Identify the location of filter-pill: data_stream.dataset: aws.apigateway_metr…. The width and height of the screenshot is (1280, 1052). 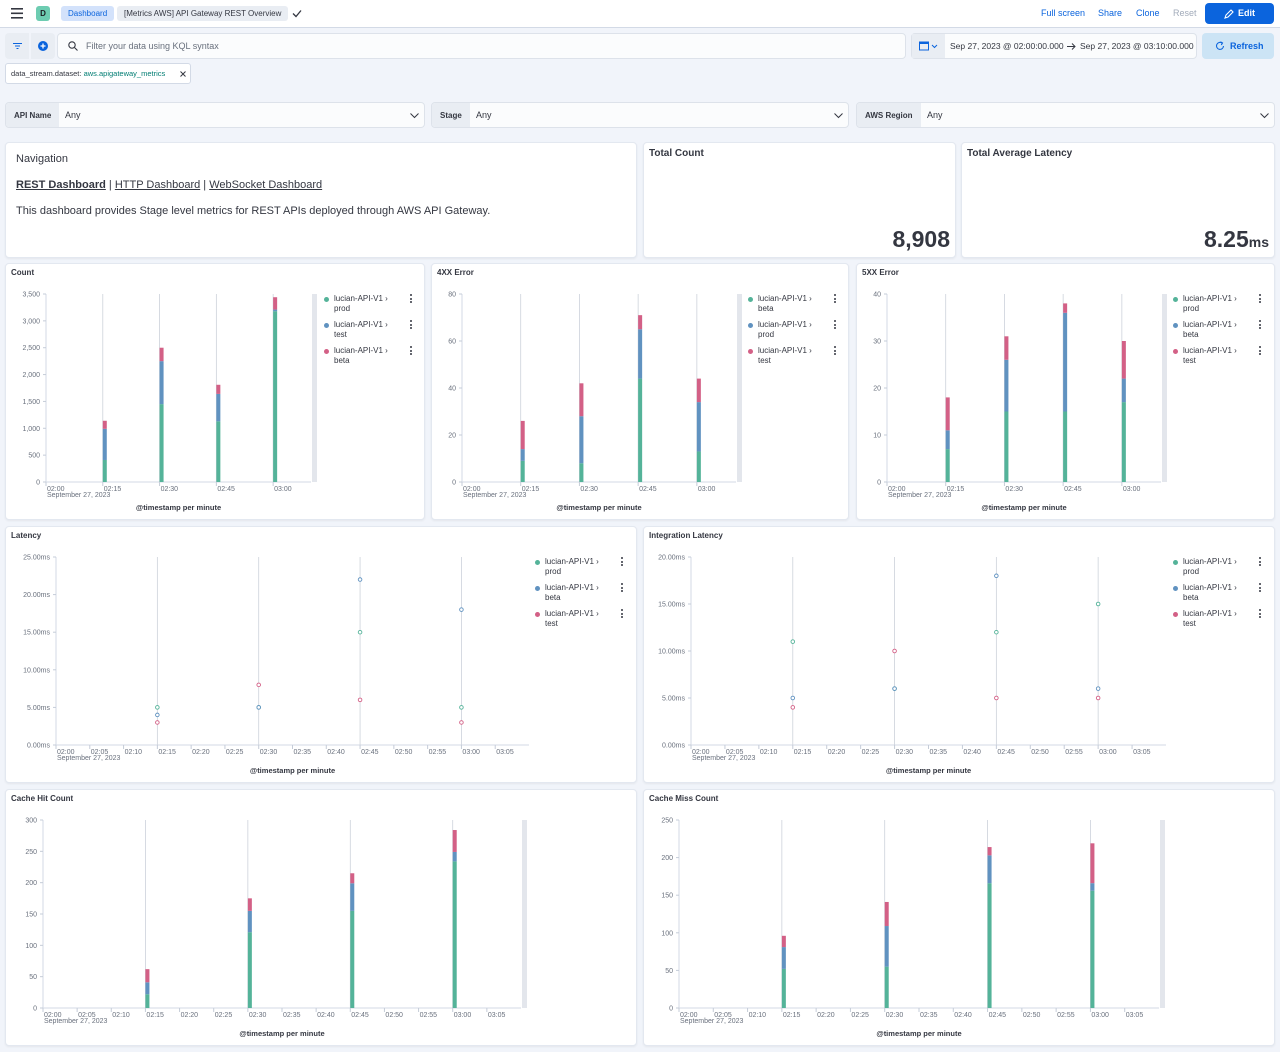
(98, 73).